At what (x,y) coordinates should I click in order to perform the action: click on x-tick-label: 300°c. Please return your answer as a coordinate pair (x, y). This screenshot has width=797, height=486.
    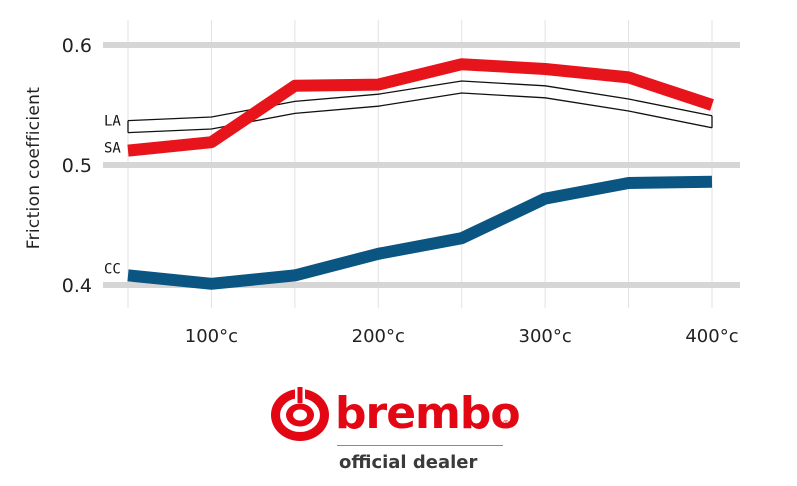
    Looking at the image, I should click on (545, 336).